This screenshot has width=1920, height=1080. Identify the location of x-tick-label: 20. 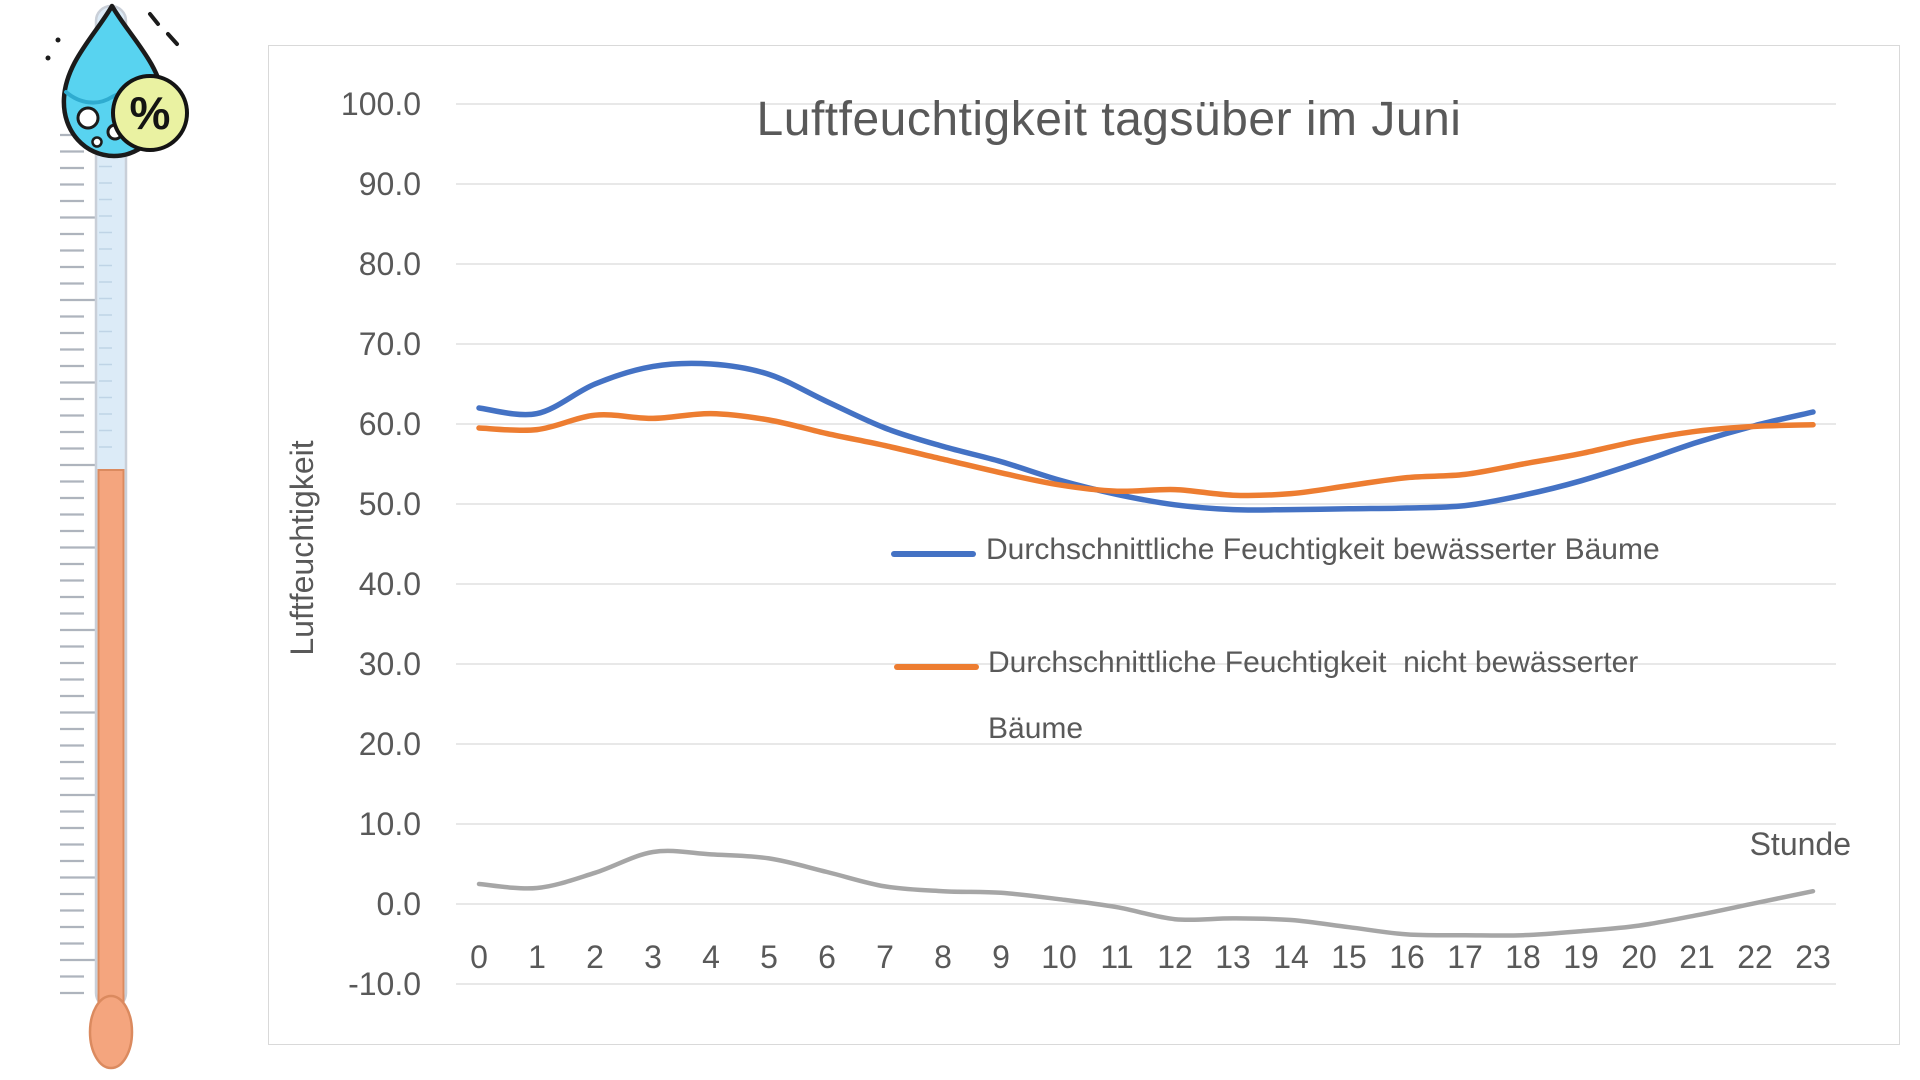
(1639, 957).